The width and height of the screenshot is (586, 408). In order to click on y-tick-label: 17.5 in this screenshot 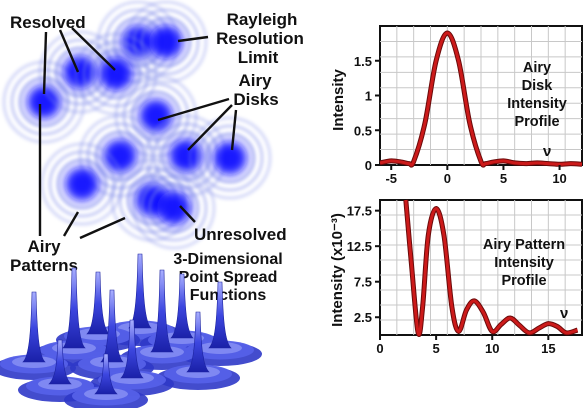, I will do `click(359, 211)`.